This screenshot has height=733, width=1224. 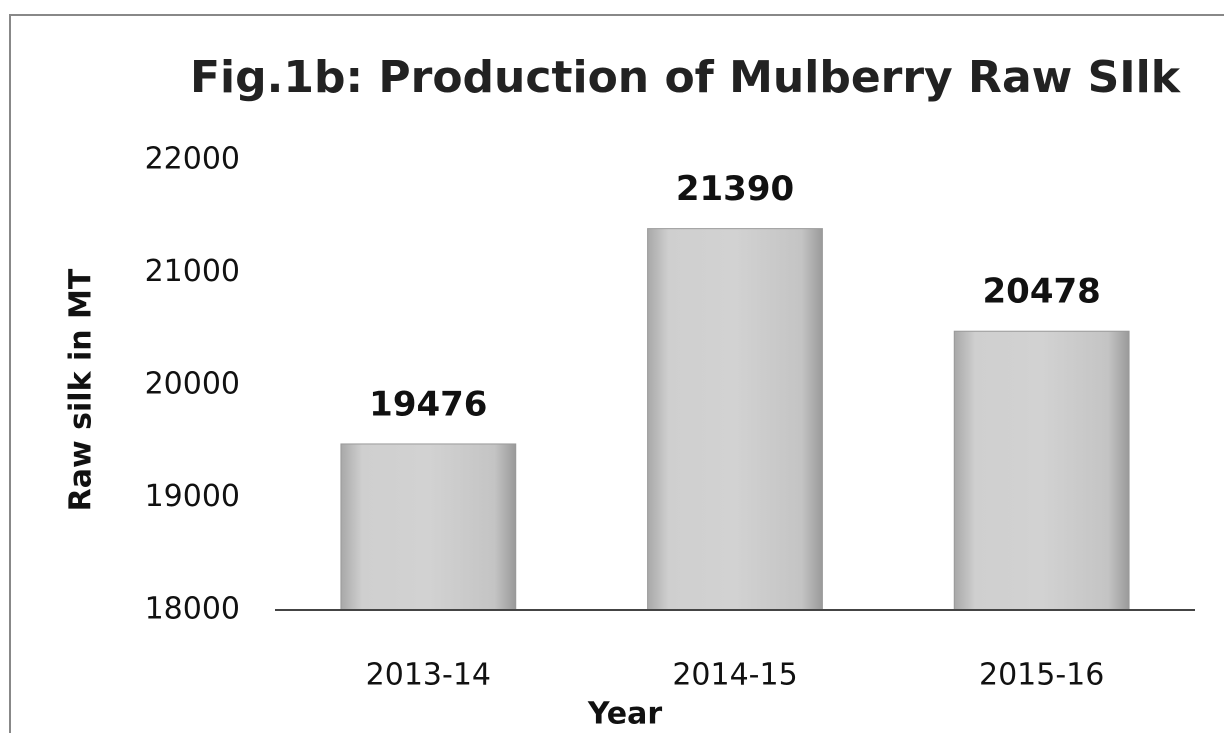 What do you see at coordinates (428, 675) in the screenshot?
I see `x-tick-label: 2013-14` at bounding box center [428, 675].